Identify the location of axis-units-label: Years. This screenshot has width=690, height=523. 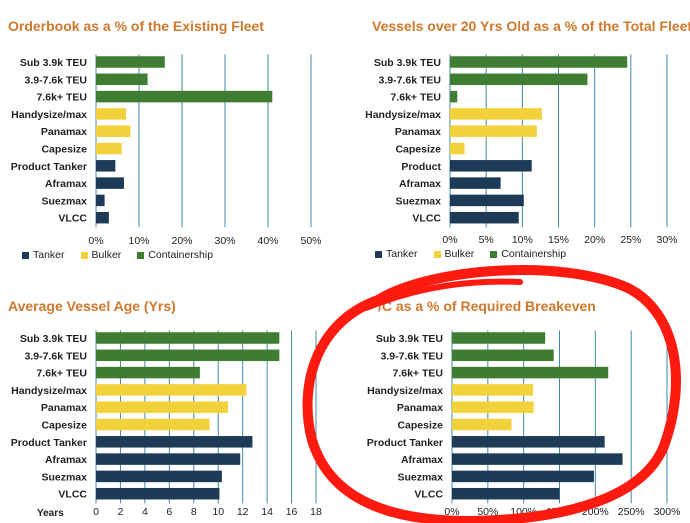
(50, 513).